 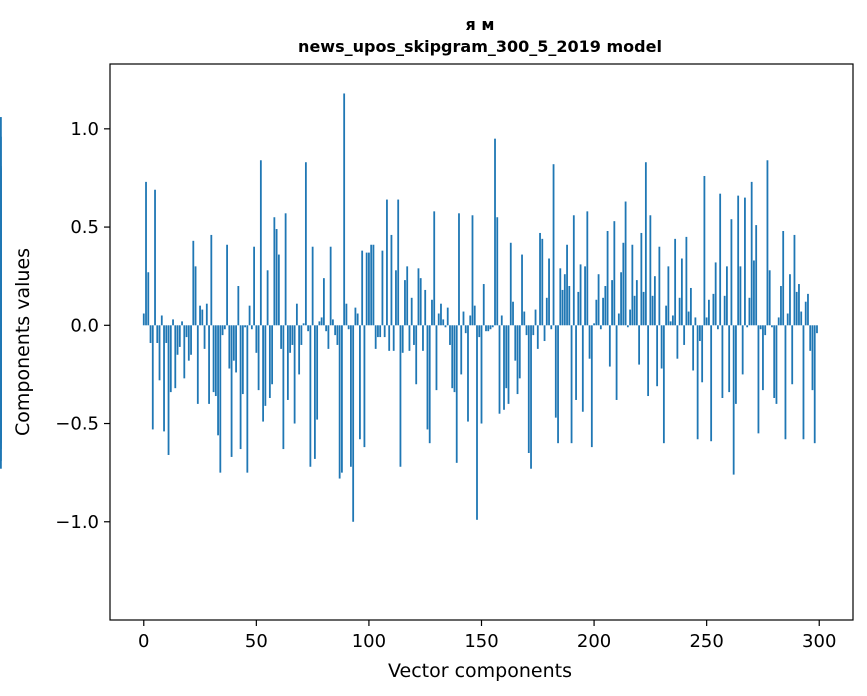 I want to click on y-axis-ticks: −1.0 −0.5 0.0 0.5 1.0, so click(x=82, y=326).